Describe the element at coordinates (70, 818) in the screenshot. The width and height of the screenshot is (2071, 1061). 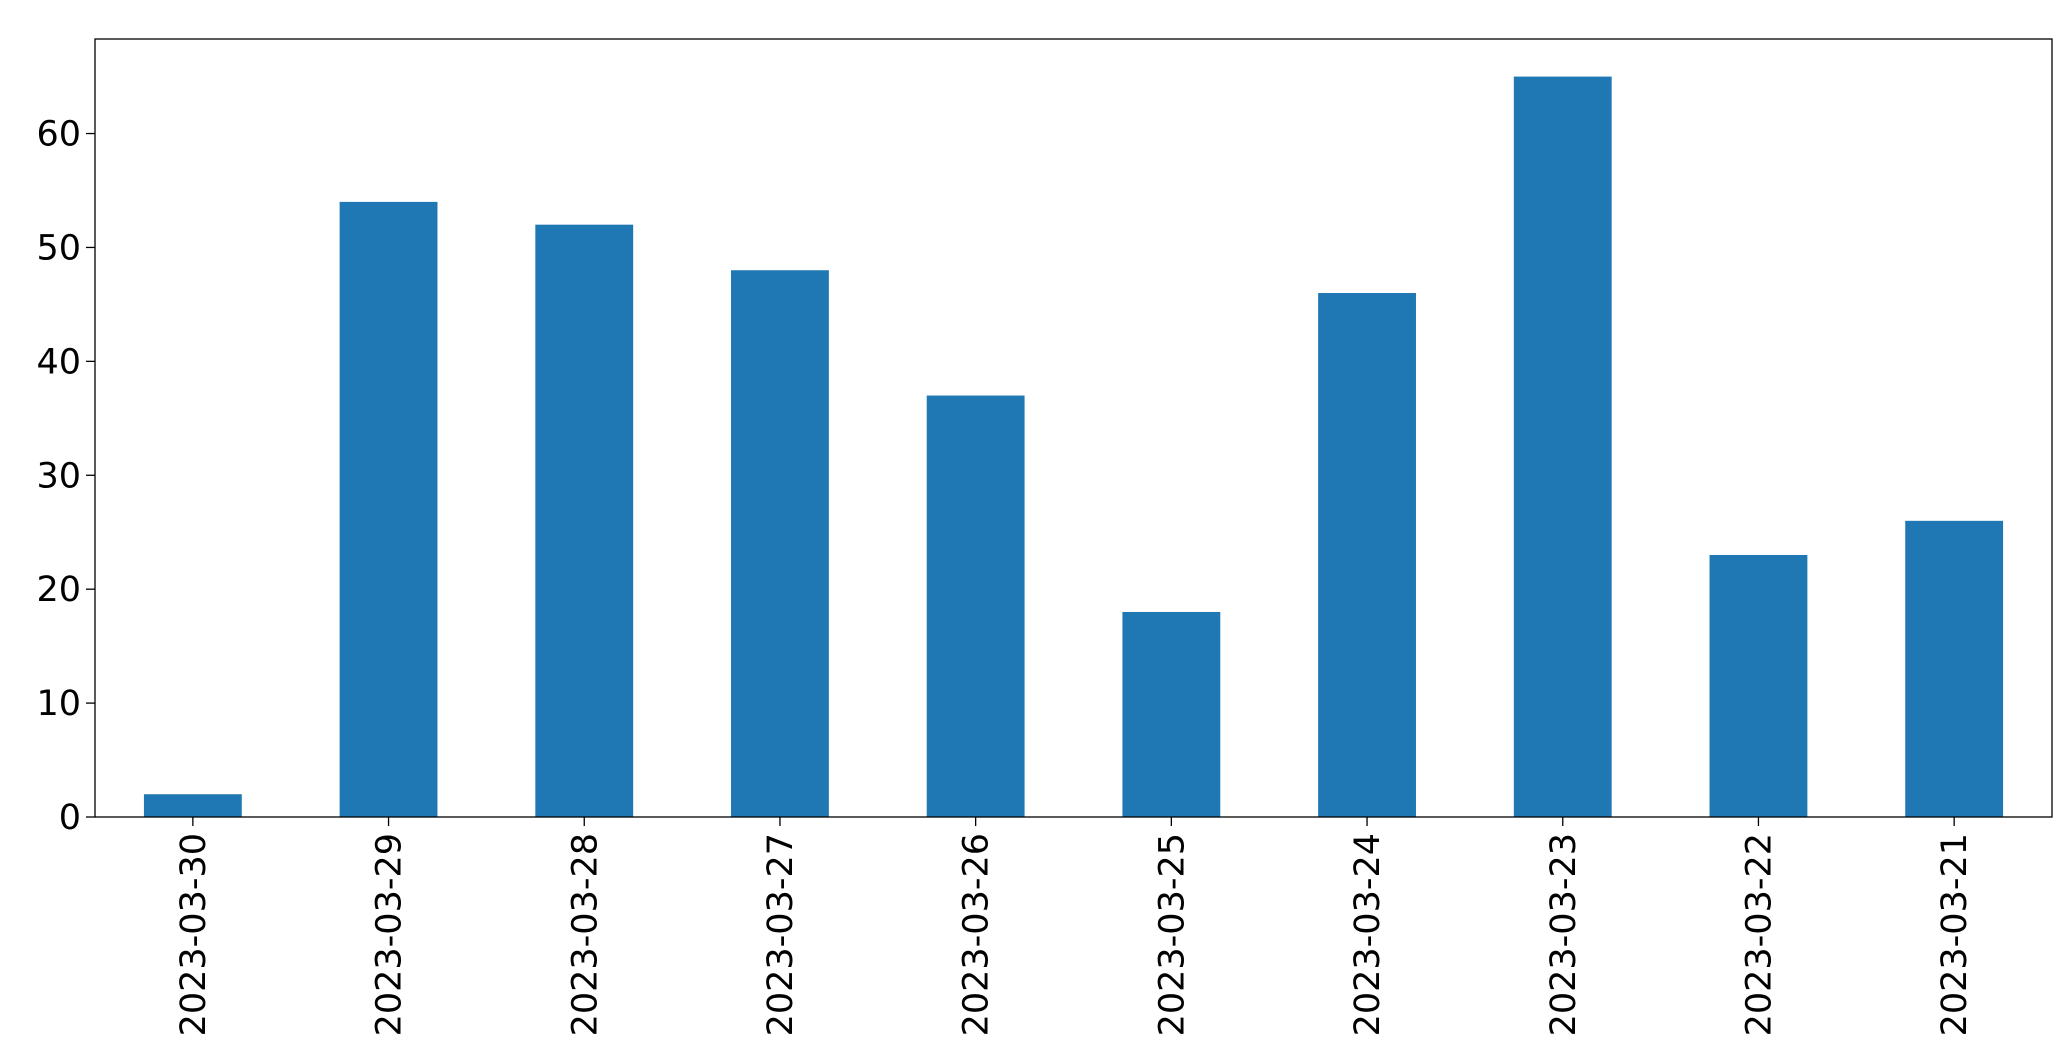
I see `y-tick-label: 0` at that location.